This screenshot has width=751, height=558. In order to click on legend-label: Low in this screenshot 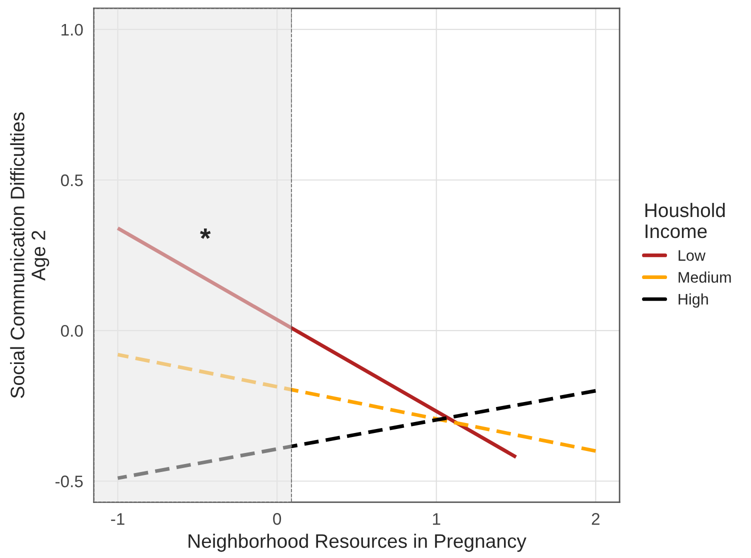, I will do `click(692, 255)`.